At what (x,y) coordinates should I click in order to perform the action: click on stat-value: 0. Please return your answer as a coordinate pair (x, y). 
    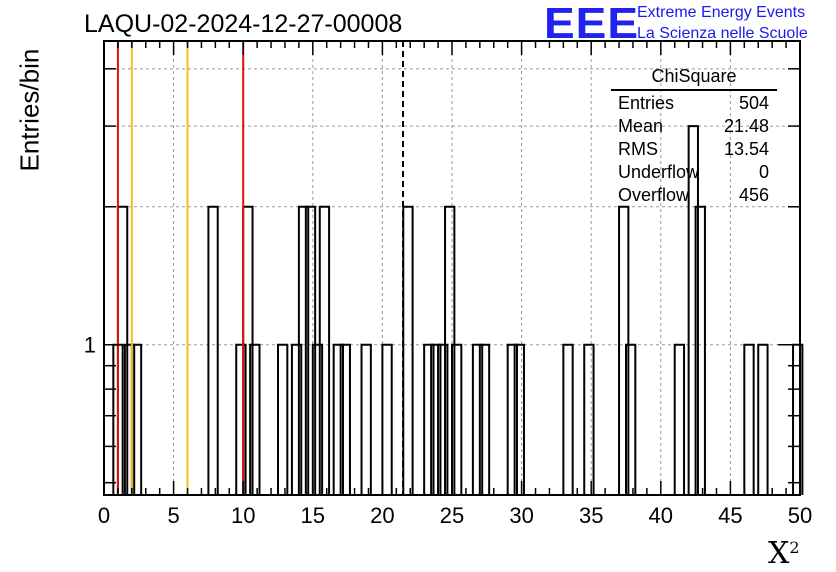
    Looking at the image, I should click on (763, 172).